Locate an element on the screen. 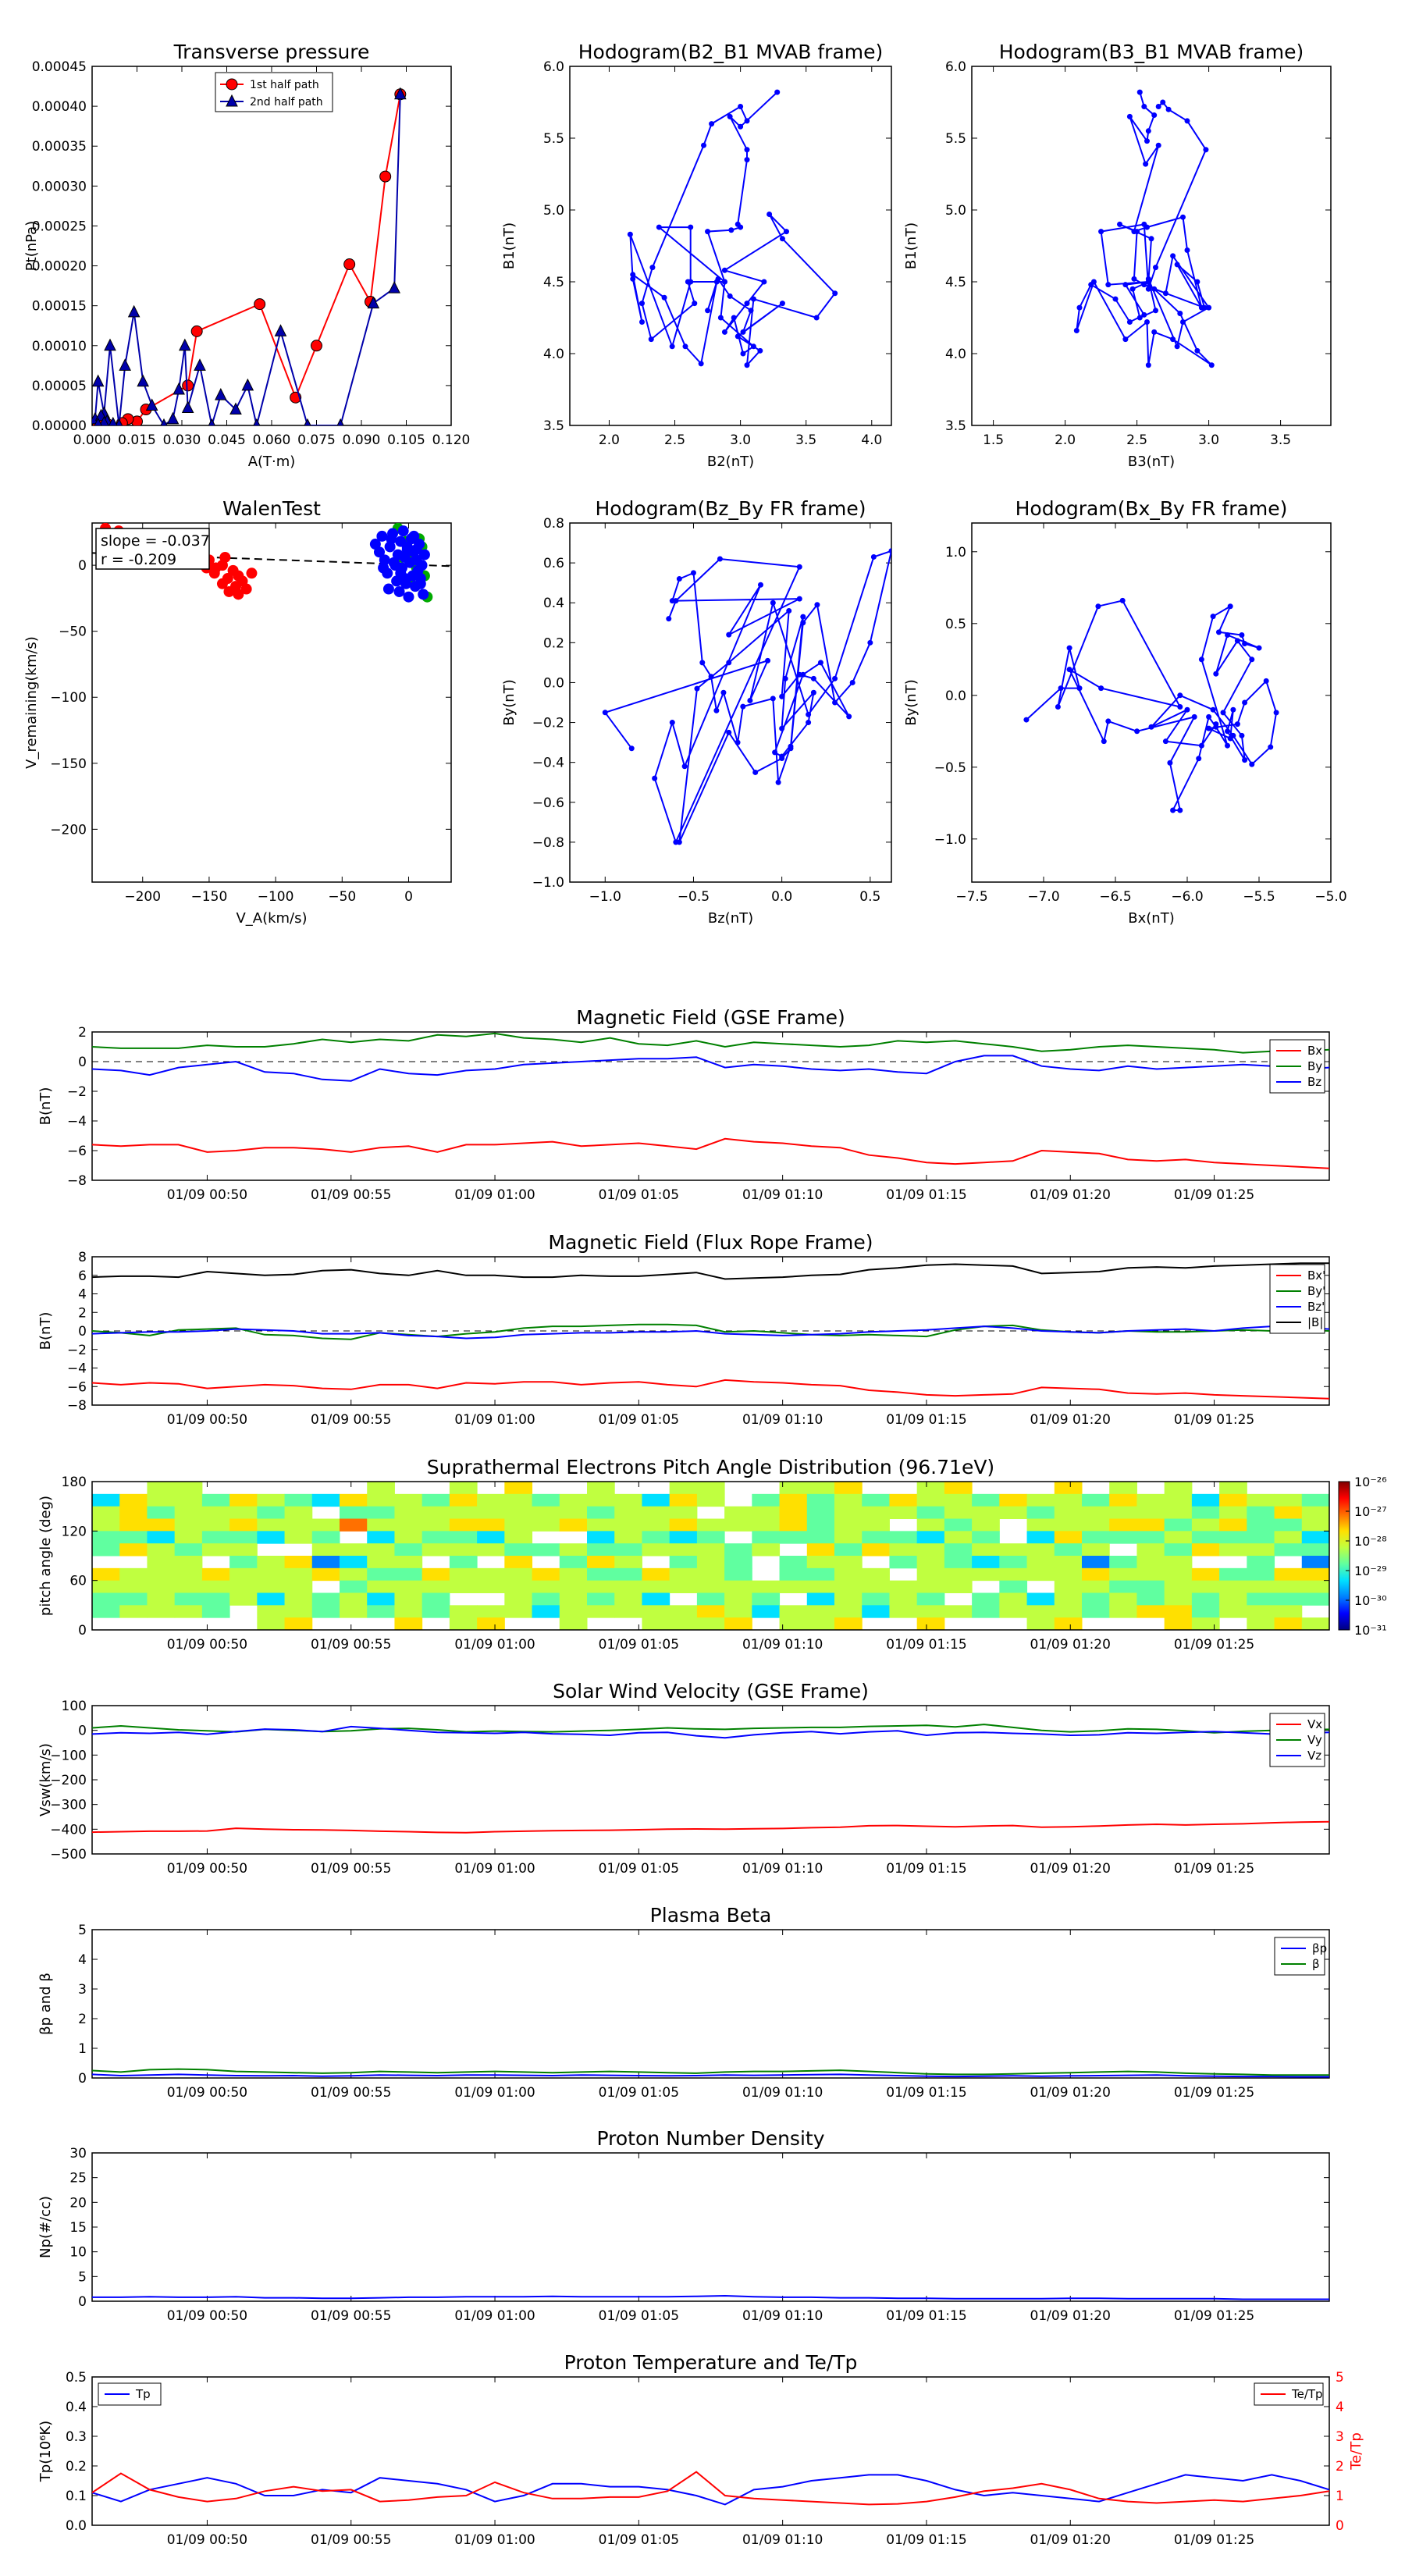 The height and width of the screenshot is (2576, 1405). x-tick-label: 01/09 01:10 is located at coordinates (783, 2093).